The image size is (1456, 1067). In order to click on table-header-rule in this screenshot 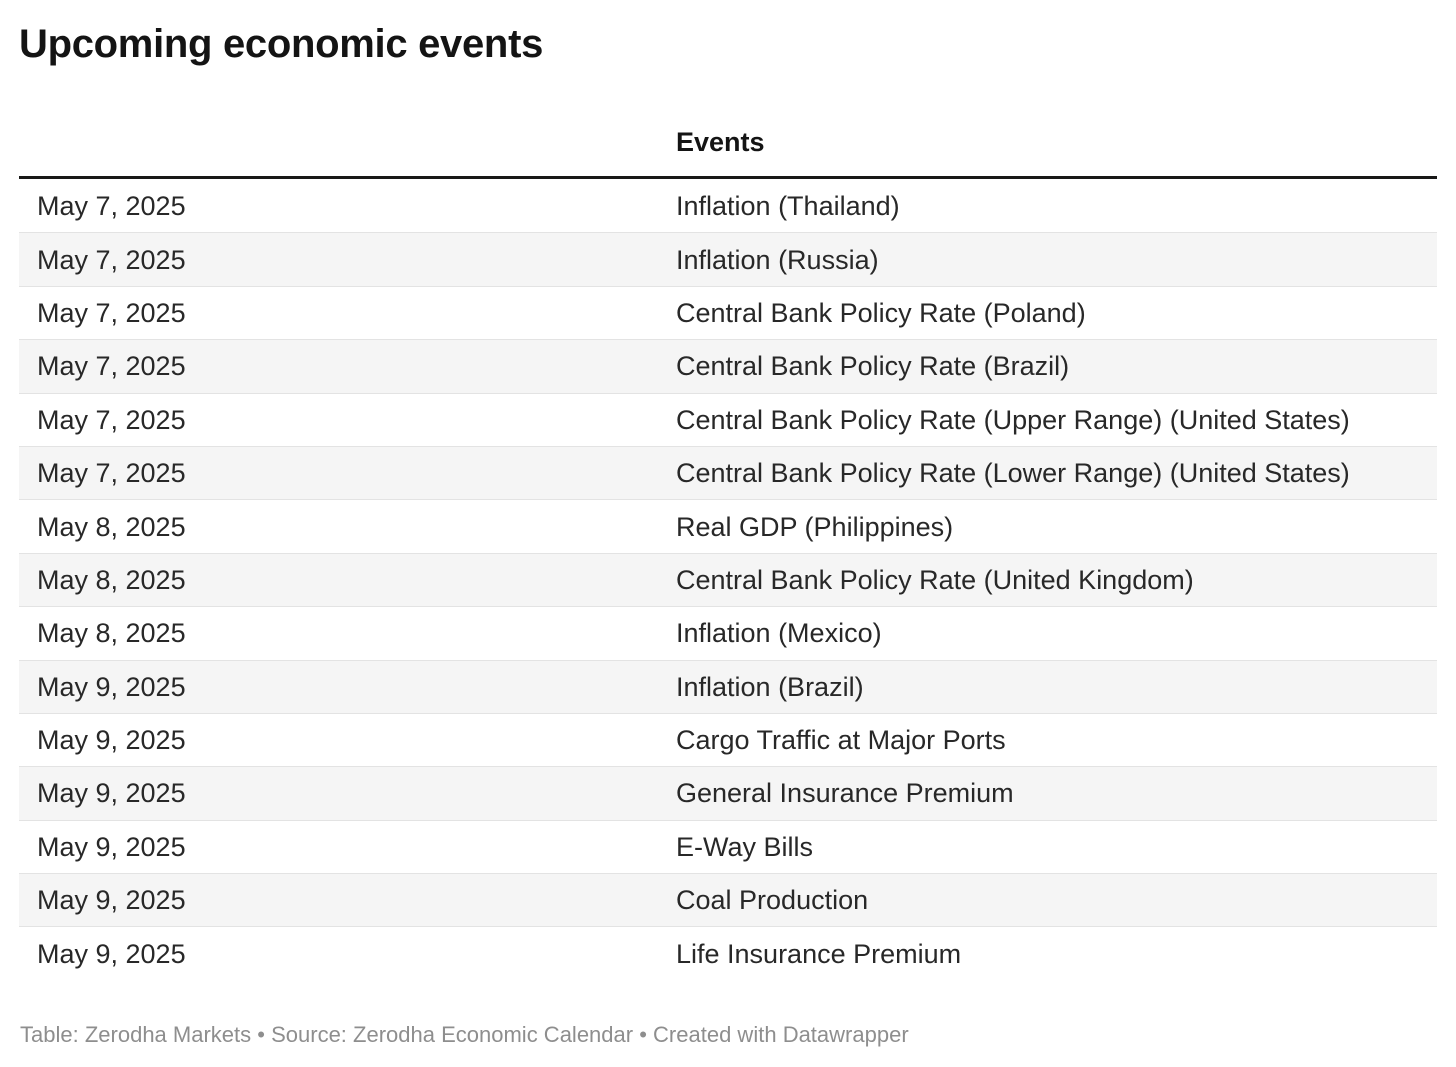, I will do `click(728, 177)`.